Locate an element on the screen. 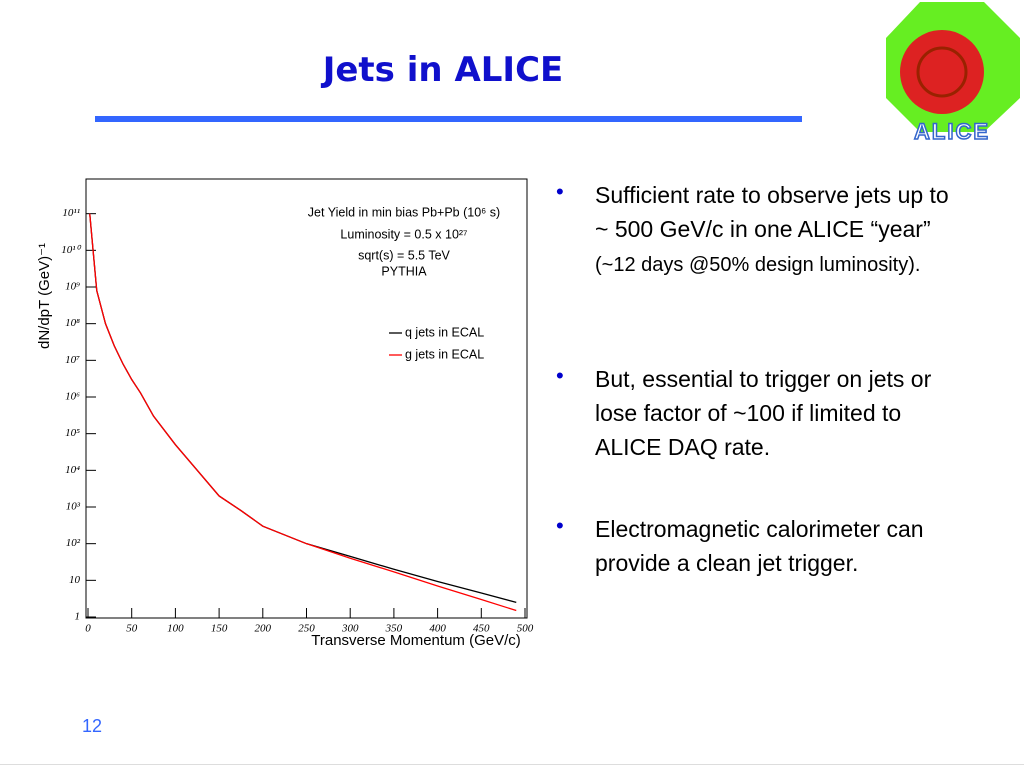  logo-ring is located at coordinates (942, 72).